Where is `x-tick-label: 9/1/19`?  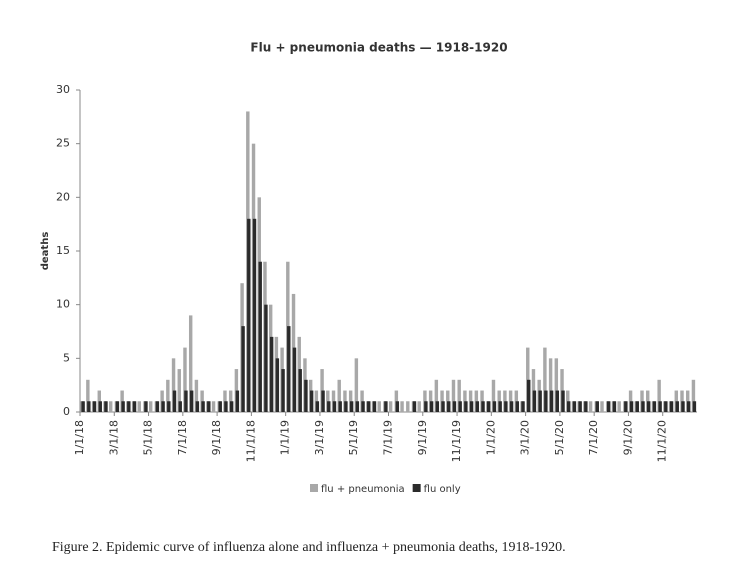
x-tick-label: 9/1/19 is located at coordinates (422, 437).